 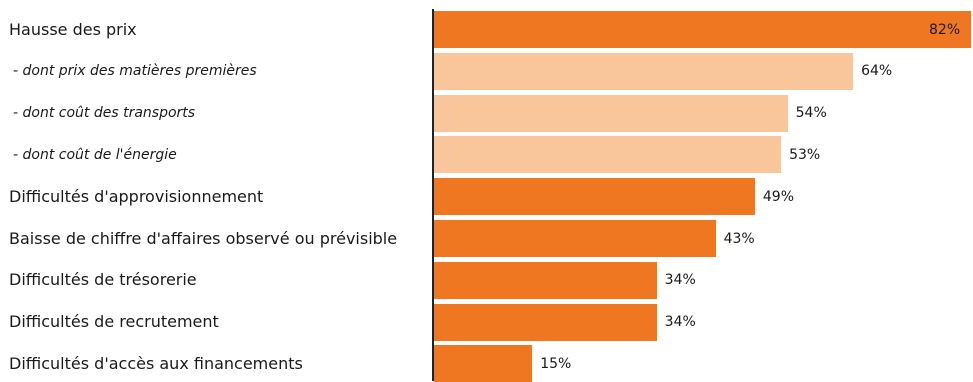 I want to click on data-label: 49%, so click(x=778, y=196).